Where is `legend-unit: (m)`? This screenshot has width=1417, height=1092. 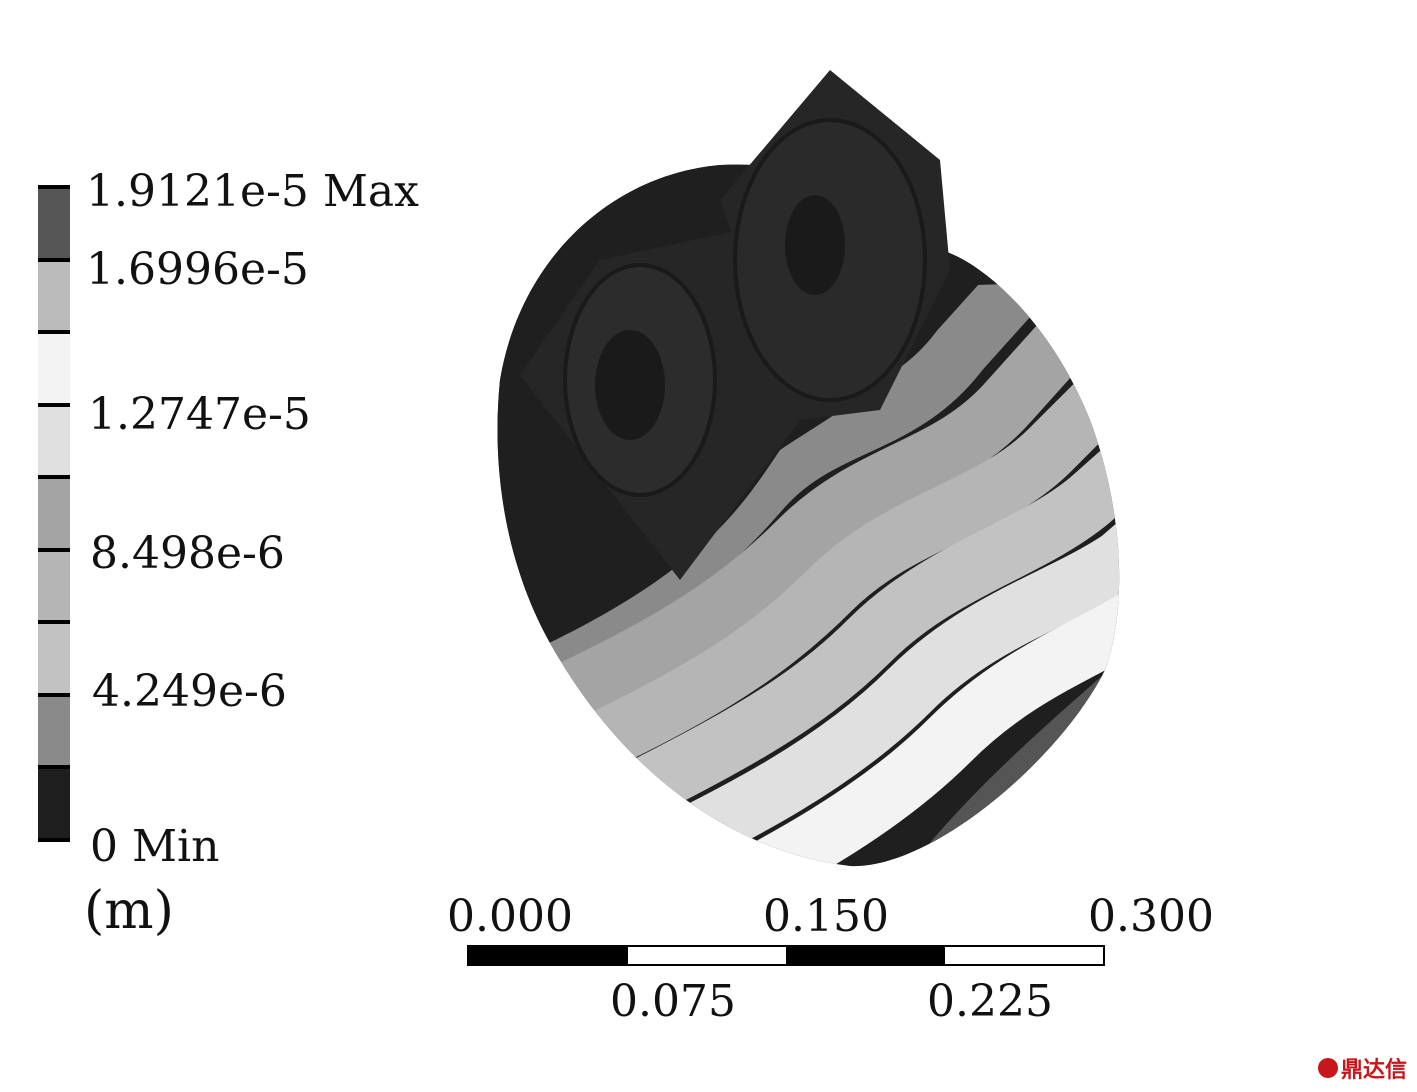 legend-unit: (m) is located at coordinates (129, 911).